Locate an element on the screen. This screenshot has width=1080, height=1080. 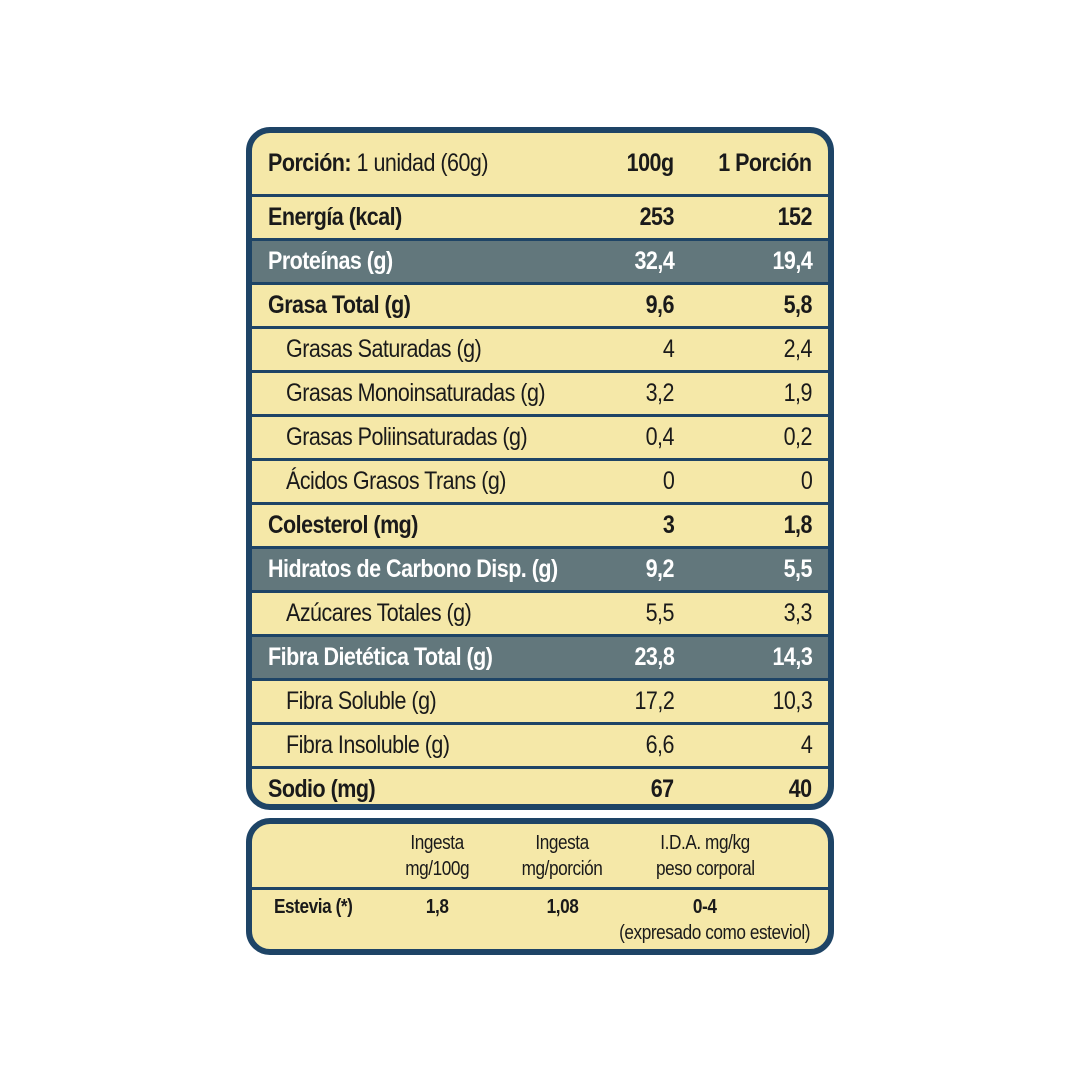
value-per-portion: 5,8 is located at coordinates (798, 305).